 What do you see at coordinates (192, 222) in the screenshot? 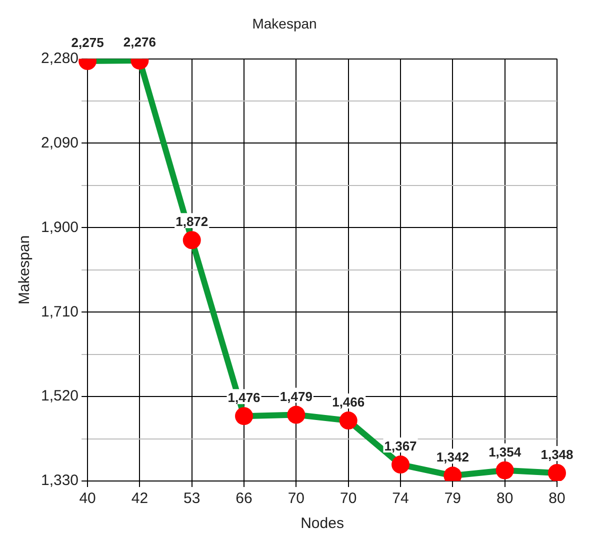
I see `data-label: 1,872` at bounding box center [192, 222].